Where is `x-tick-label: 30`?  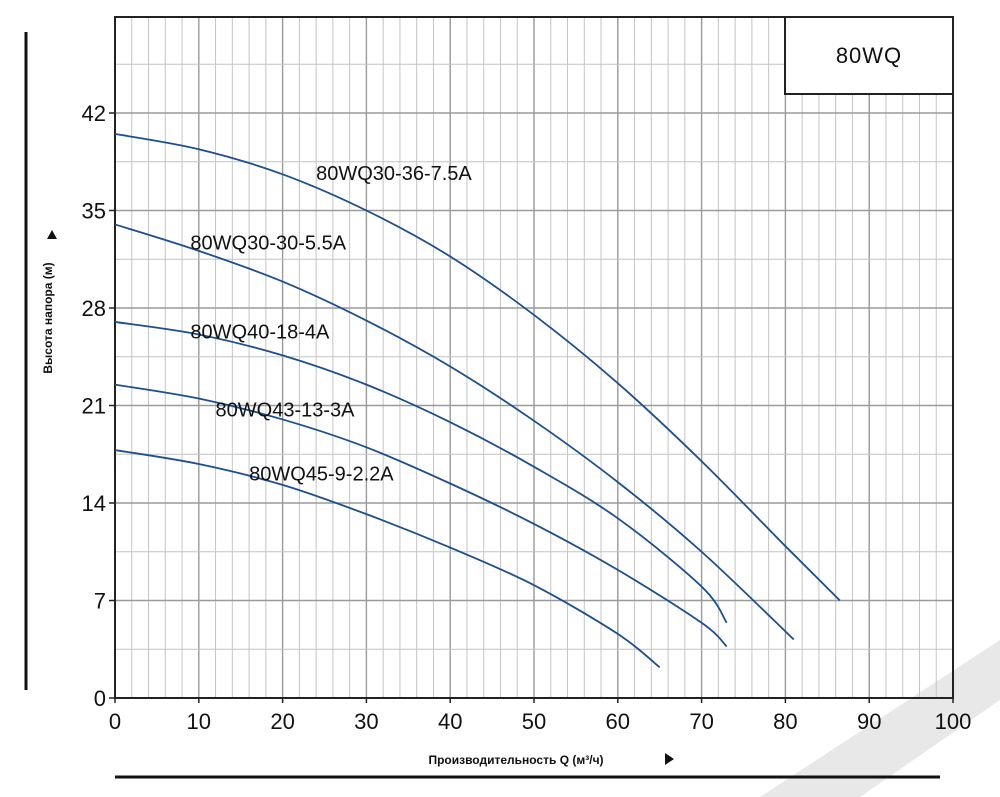 x-tick-label: 30 is located at coordinates (366, 721).